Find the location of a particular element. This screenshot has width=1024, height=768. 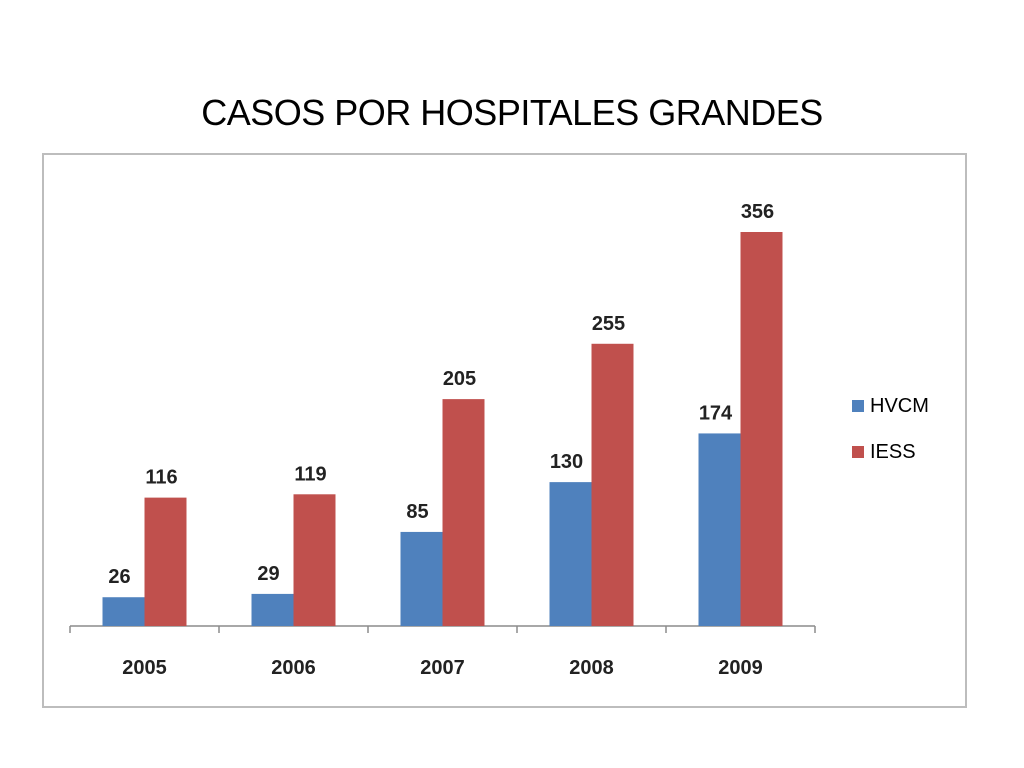

x-tick-label-2006: 2006 is located at coordinates (293, 668).